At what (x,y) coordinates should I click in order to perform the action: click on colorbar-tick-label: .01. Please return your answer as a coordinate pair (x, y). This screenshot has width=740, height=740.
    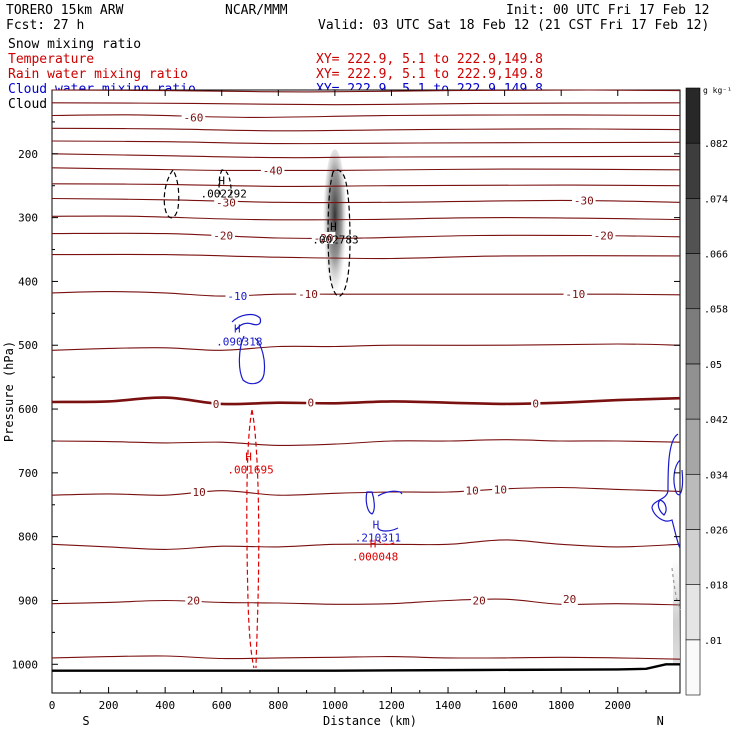
    Looking at the image, I should click on (713, 641).